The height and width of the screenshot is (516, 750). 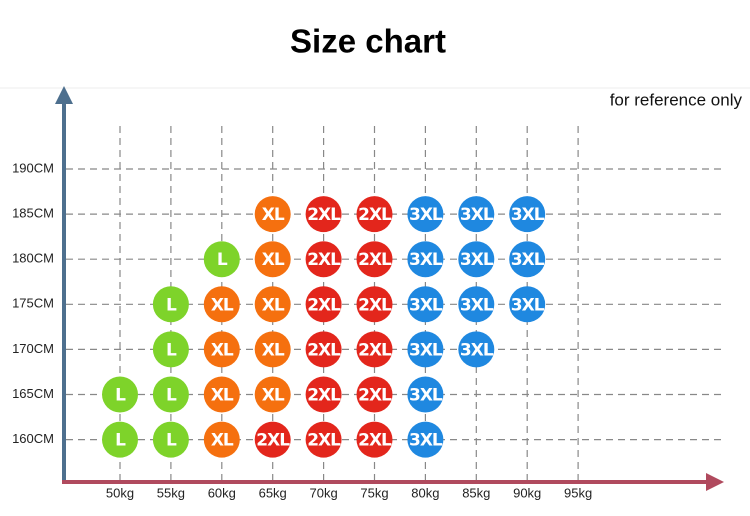 What do you see at coordinates (374, 492) in the screenshot?
I see `x-label: 75kg` at bounding box center [374, 492].